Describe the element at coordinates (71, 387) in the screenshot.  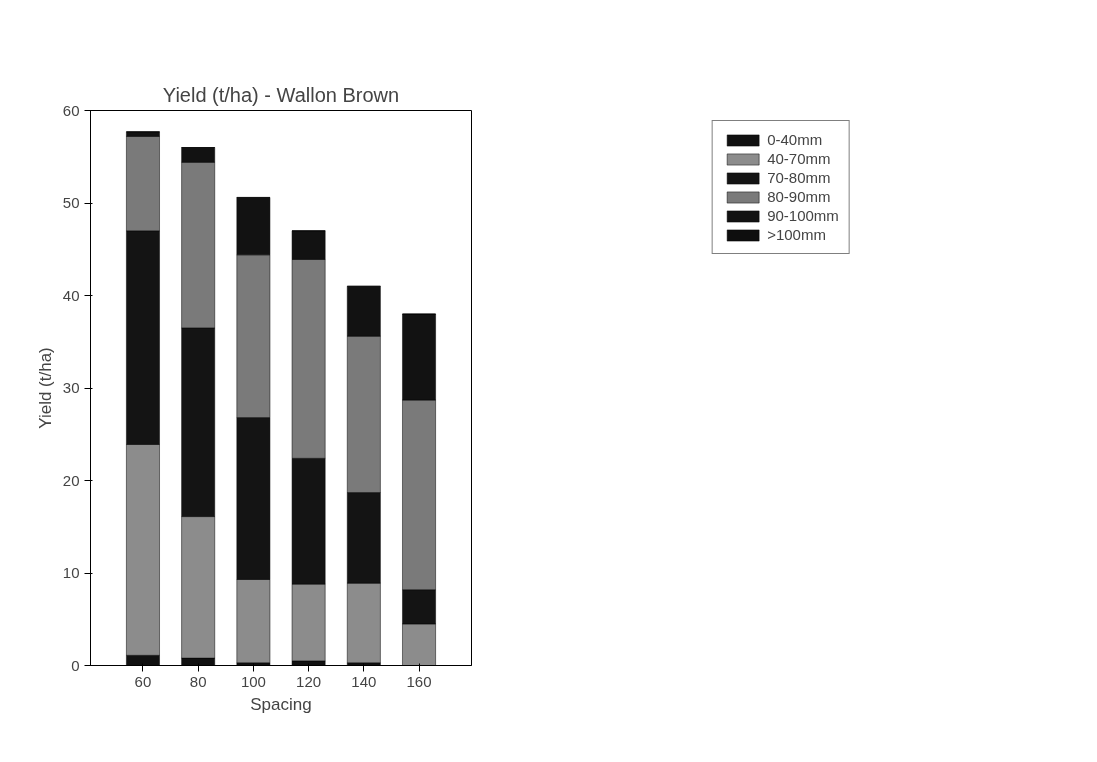
I see `y-tick-label: 30` at that location.